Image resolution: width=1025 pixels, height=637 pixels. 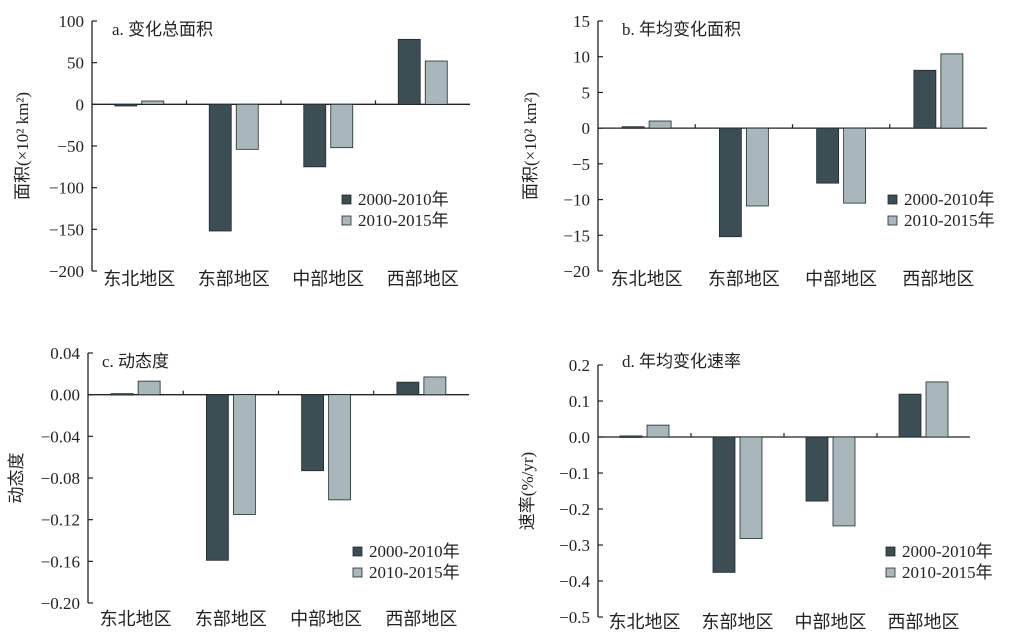 What do you see at coordinates (16, 478) in the screenshot?
I see `y-axis-label: 动态度` at bounding box center [16, 478].